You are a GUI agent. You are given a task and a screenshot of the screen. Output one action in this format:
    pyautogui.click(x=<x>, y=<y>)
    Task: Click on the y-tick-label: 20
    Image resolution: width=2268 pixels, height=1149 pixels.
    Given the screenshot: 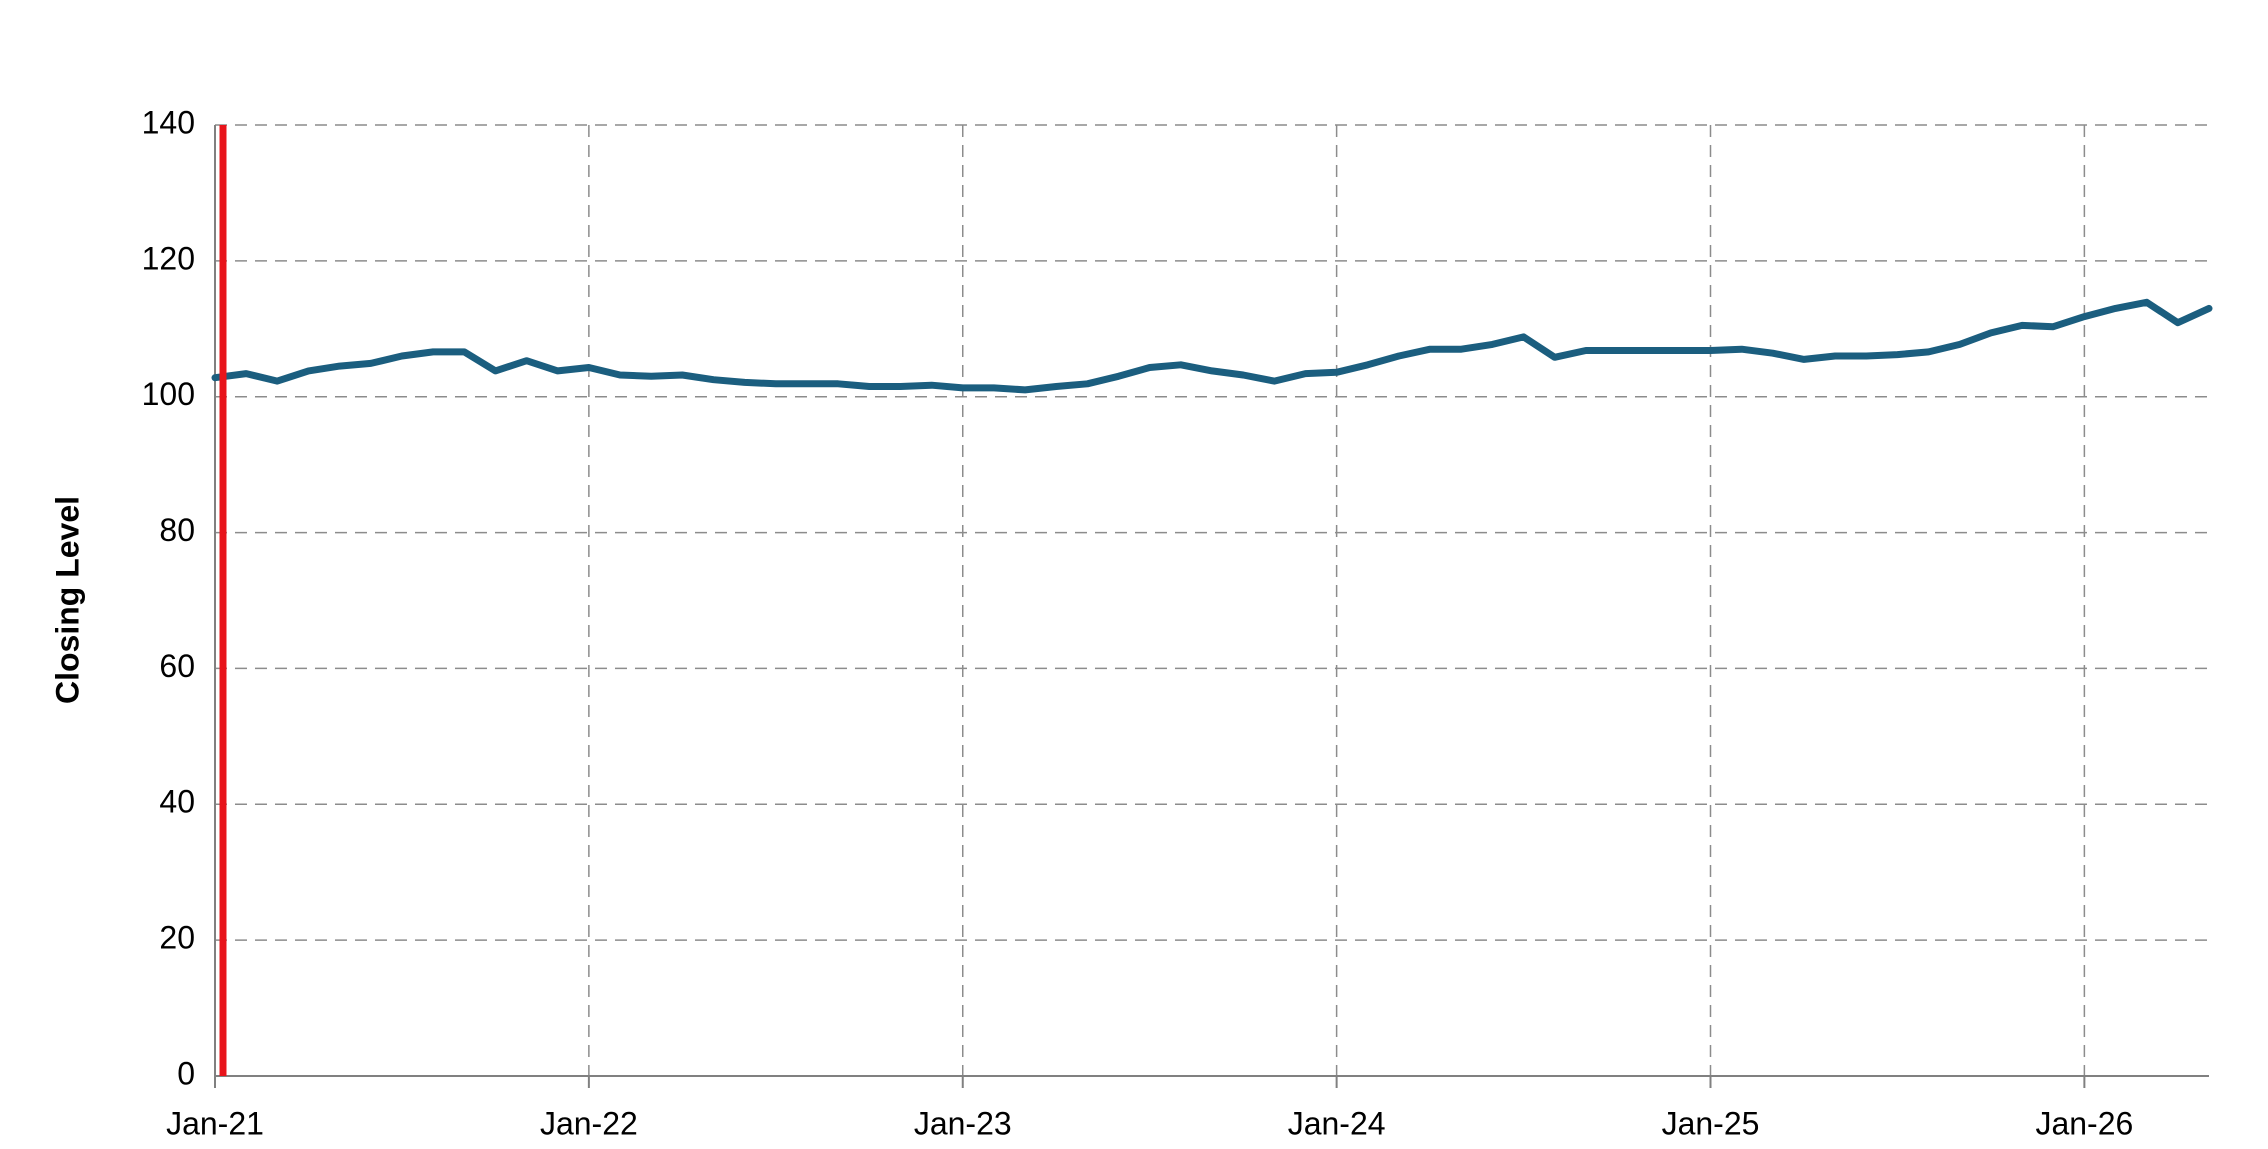 What is the action you would take?
    pyautogui.click(x=177, y=938)
    